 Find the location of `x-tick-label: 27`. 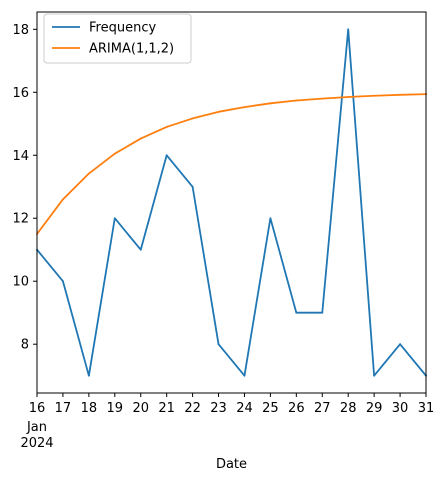

x-tick-label: 27 is located at coordinates (322, 408).